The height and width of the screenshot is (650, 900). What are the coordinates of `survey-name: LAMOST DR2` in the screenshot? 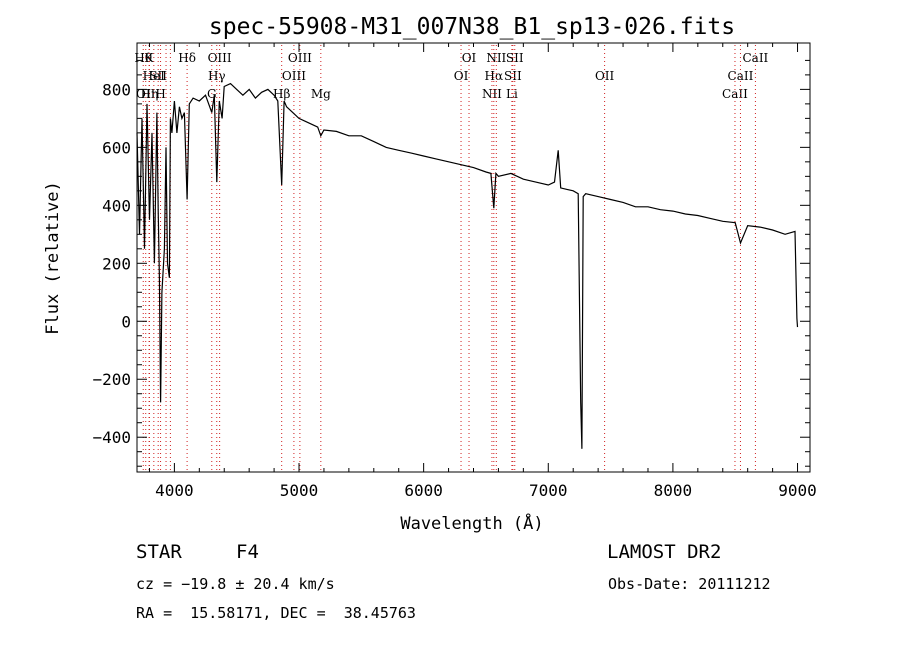 It's located at (664, 552).